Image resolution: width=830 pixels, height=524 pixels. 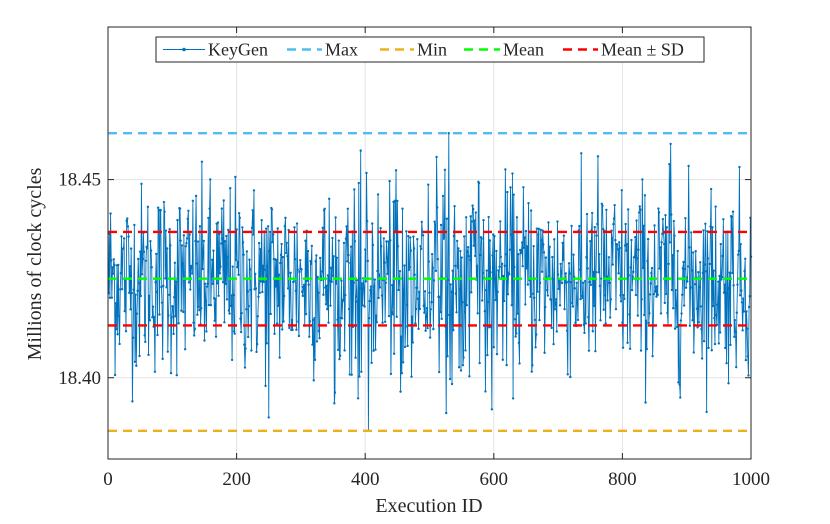 I want to click on x-tick-label: 600, so click(x=494, y=479).